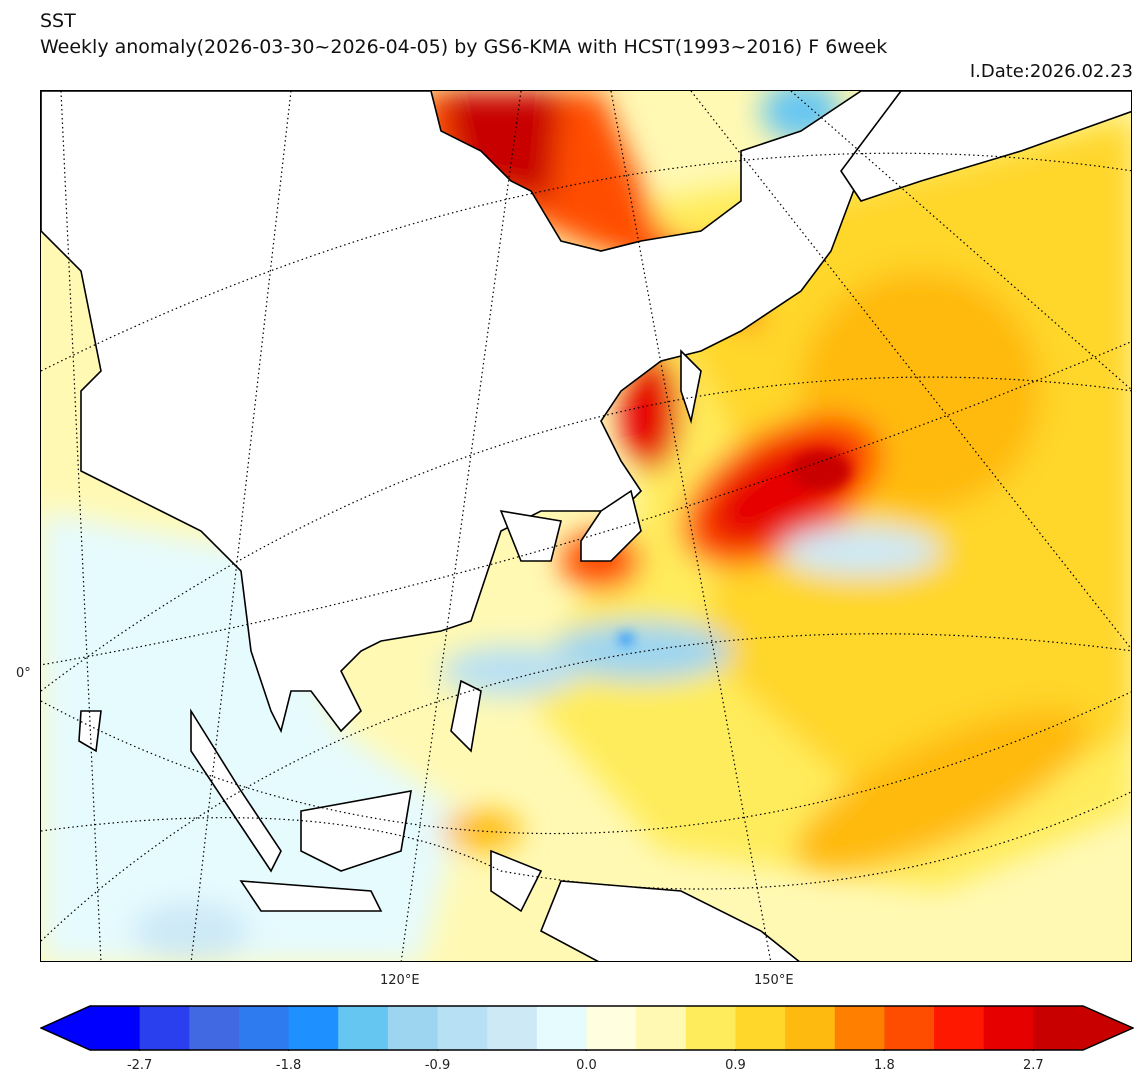 Image resolution: width=1147 pixels, height=1089 pixels. I want to click on colorbar, so click(587, 1028).